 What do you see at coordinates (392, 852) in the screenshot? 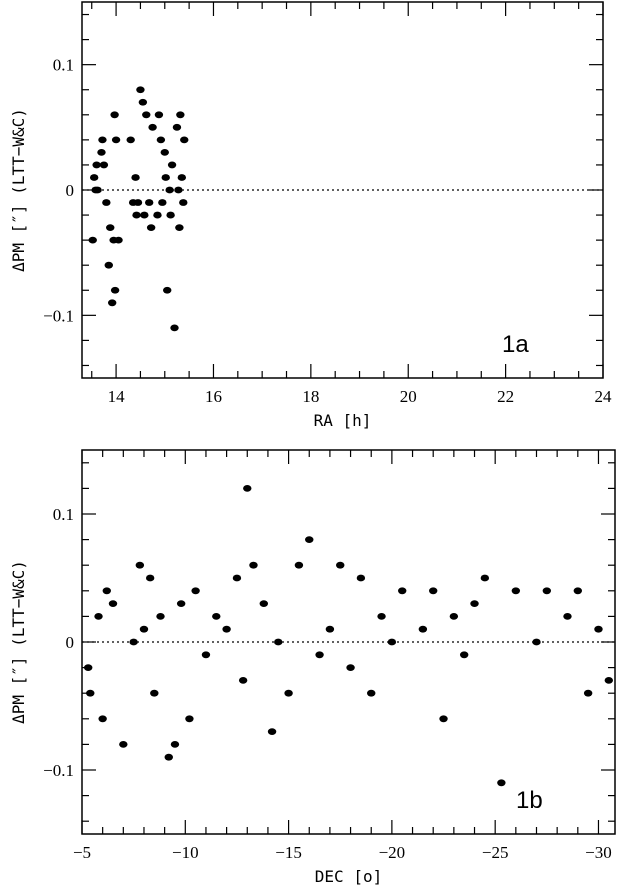
I see `x-tick-label: −20` at bounding box center [392, 852].